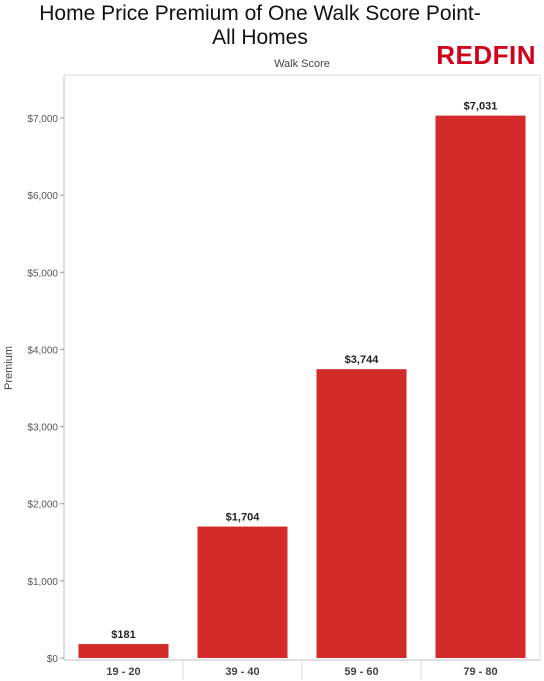 The image size is (544, 681). Describe the element at coordinates (486, 55) in the screenshot. I see `redfin-logo: REDFIN` at that location.